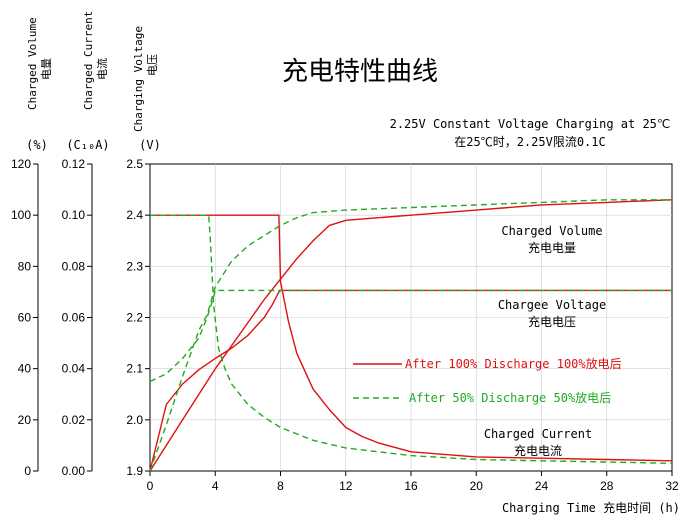 The height and width of the screenshot is (521, 696). I want to click on x-tick-label: 24, so click(542, 486).